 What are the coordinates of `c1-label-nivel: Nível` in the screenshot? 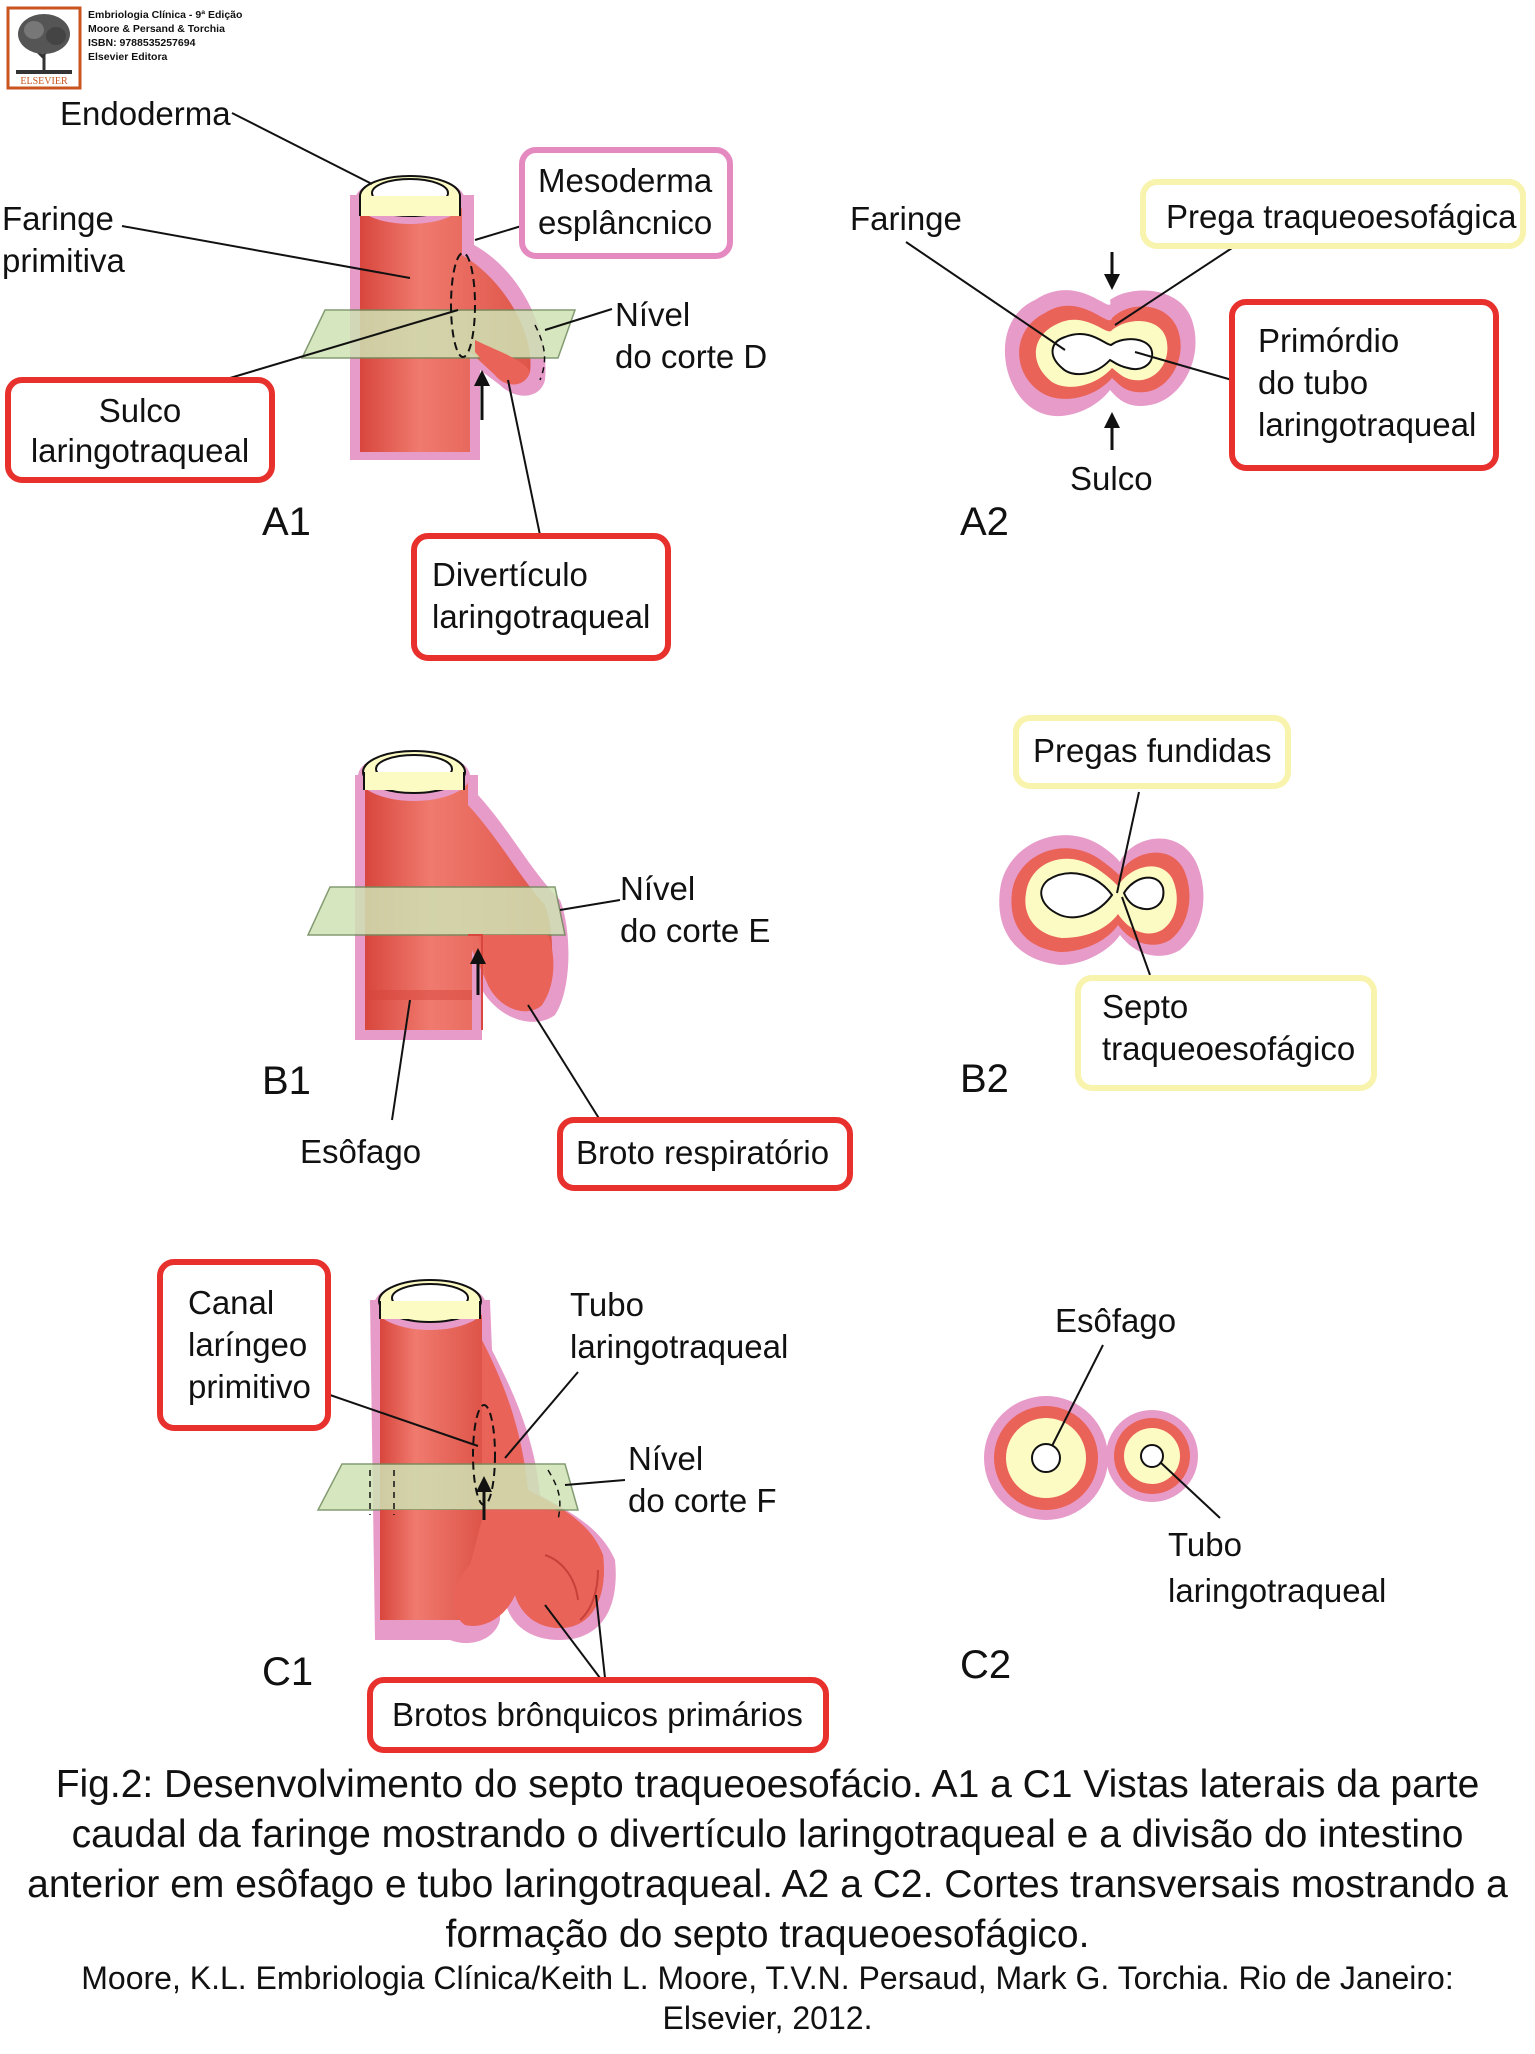 It's located at (665, 1458).